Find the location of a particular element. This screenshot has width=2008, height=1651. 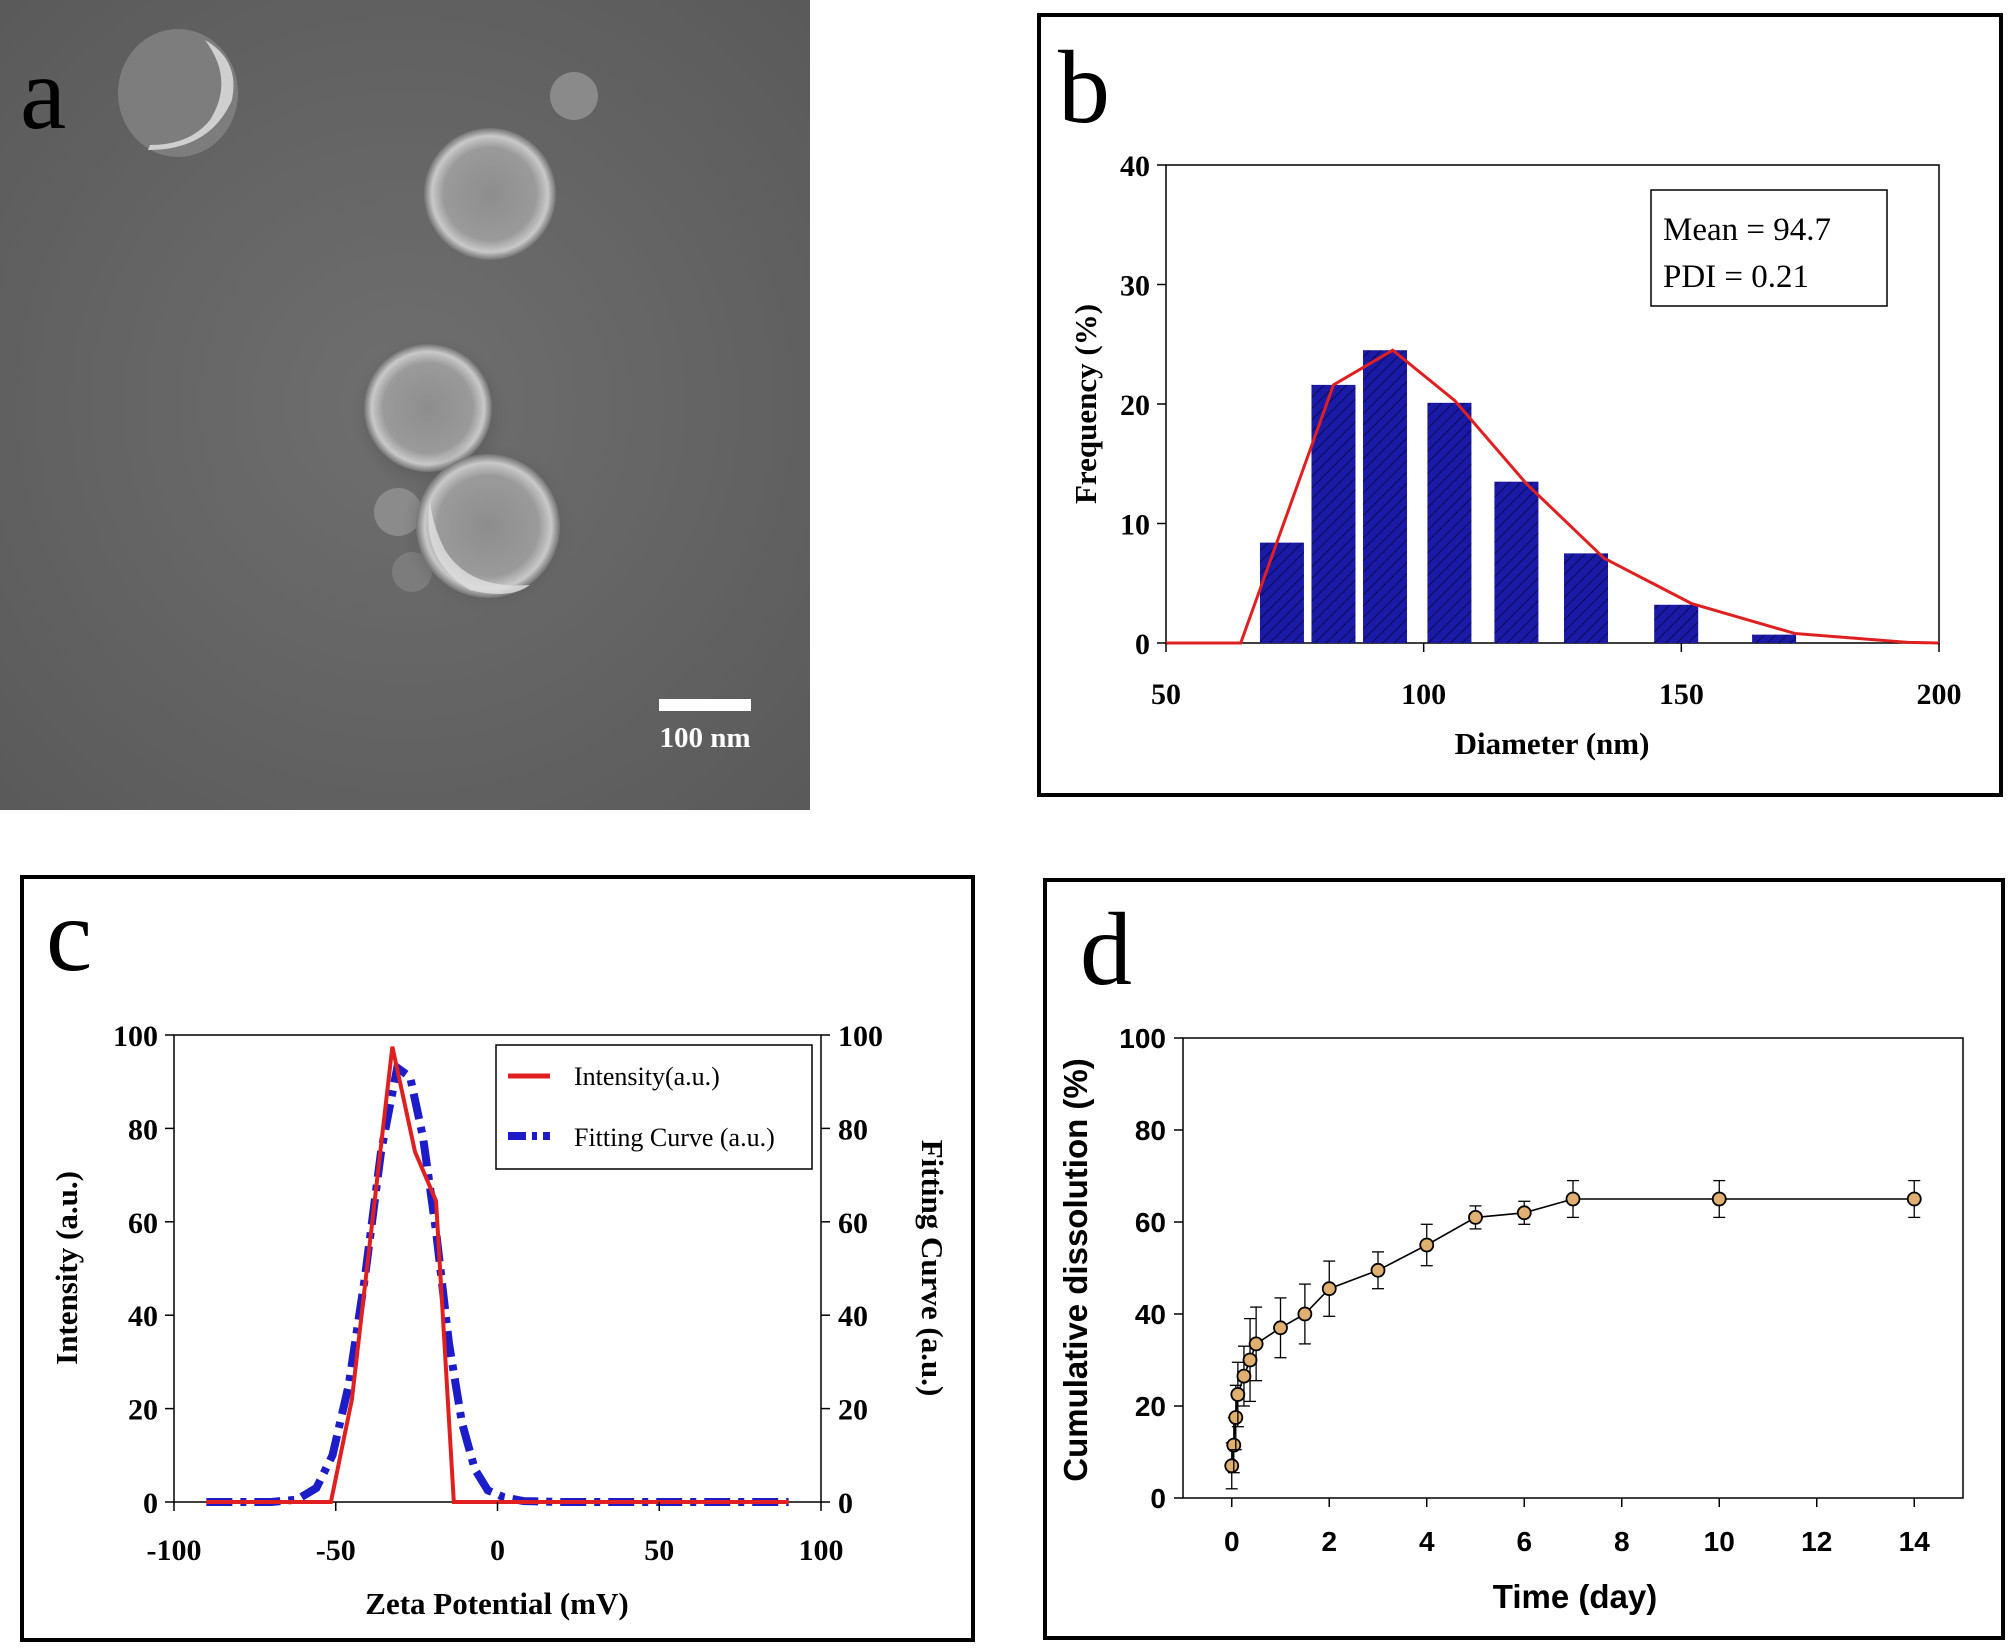

legend-frame is located at coordinates (654, 1107).